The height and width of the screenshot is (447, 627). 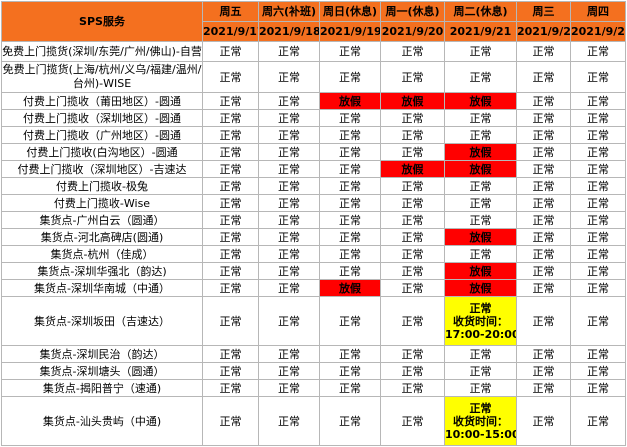 I want to click on table-row: 免费上门揽货(深圳/东莞/广州/佛山)-自营 正常 正常 正常 正常 正常 正常 正常, so click(x=313, y=51).